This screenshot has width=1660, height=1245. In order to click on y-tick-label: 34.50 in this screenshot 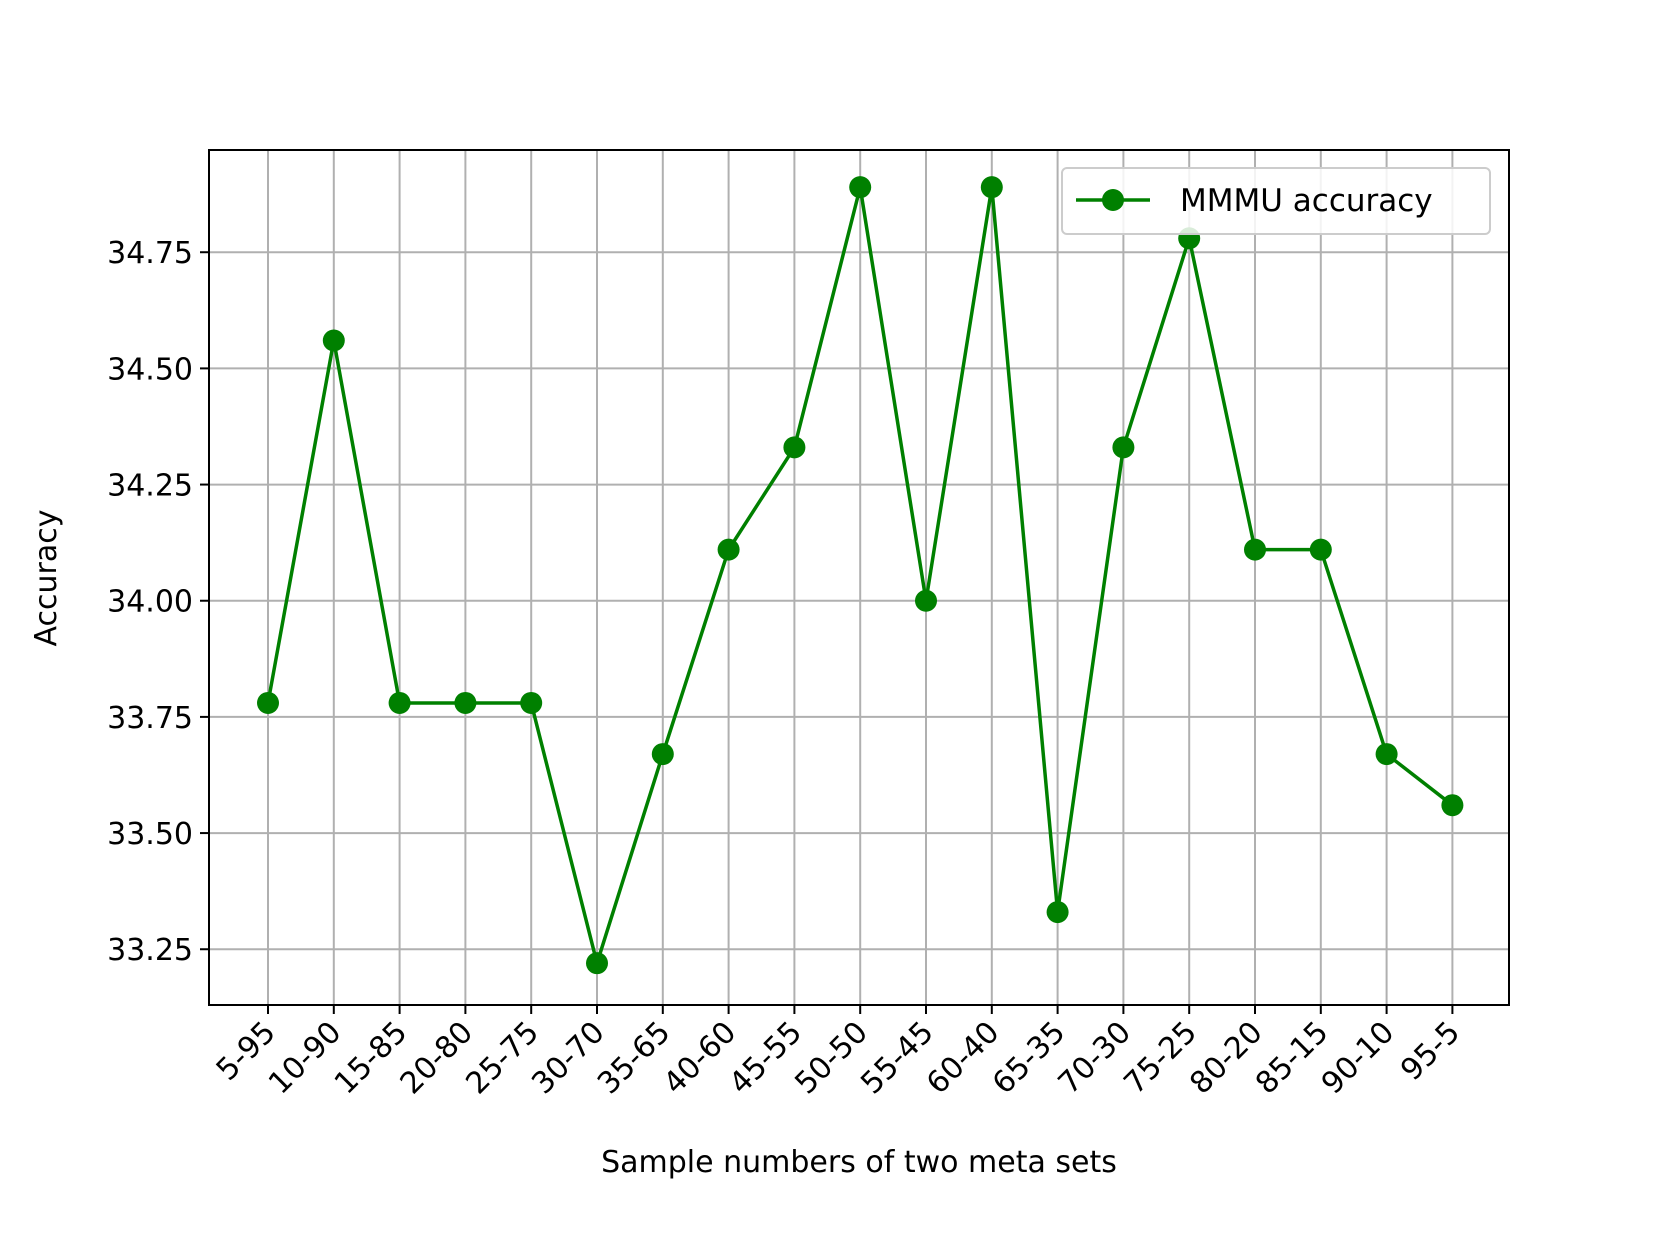, I will do `click(150, 369)`.